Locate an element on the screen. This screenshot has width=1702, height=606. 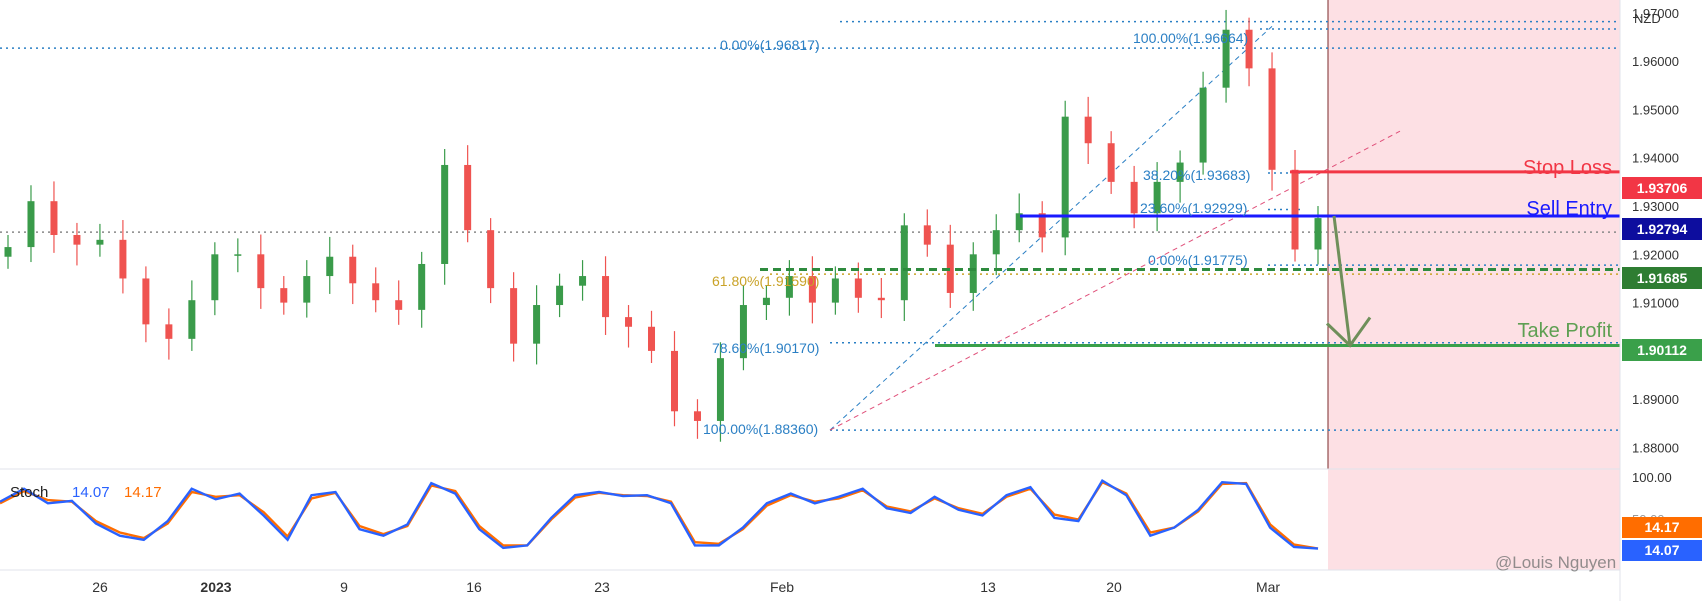
price-tick: 1.89000 is located at coordinates (1655, 399).